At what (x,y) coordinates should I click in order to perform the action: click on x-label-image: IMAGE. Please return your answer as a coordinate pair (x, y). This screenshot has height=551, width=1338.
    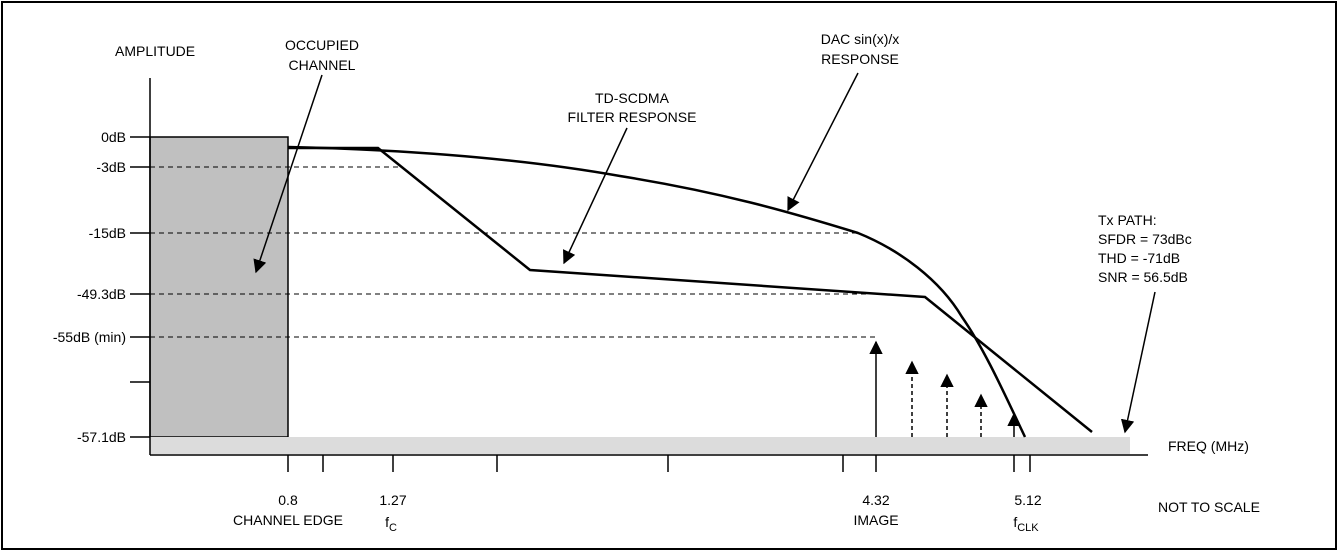
    Looking at the image, I should click on (875, 520).